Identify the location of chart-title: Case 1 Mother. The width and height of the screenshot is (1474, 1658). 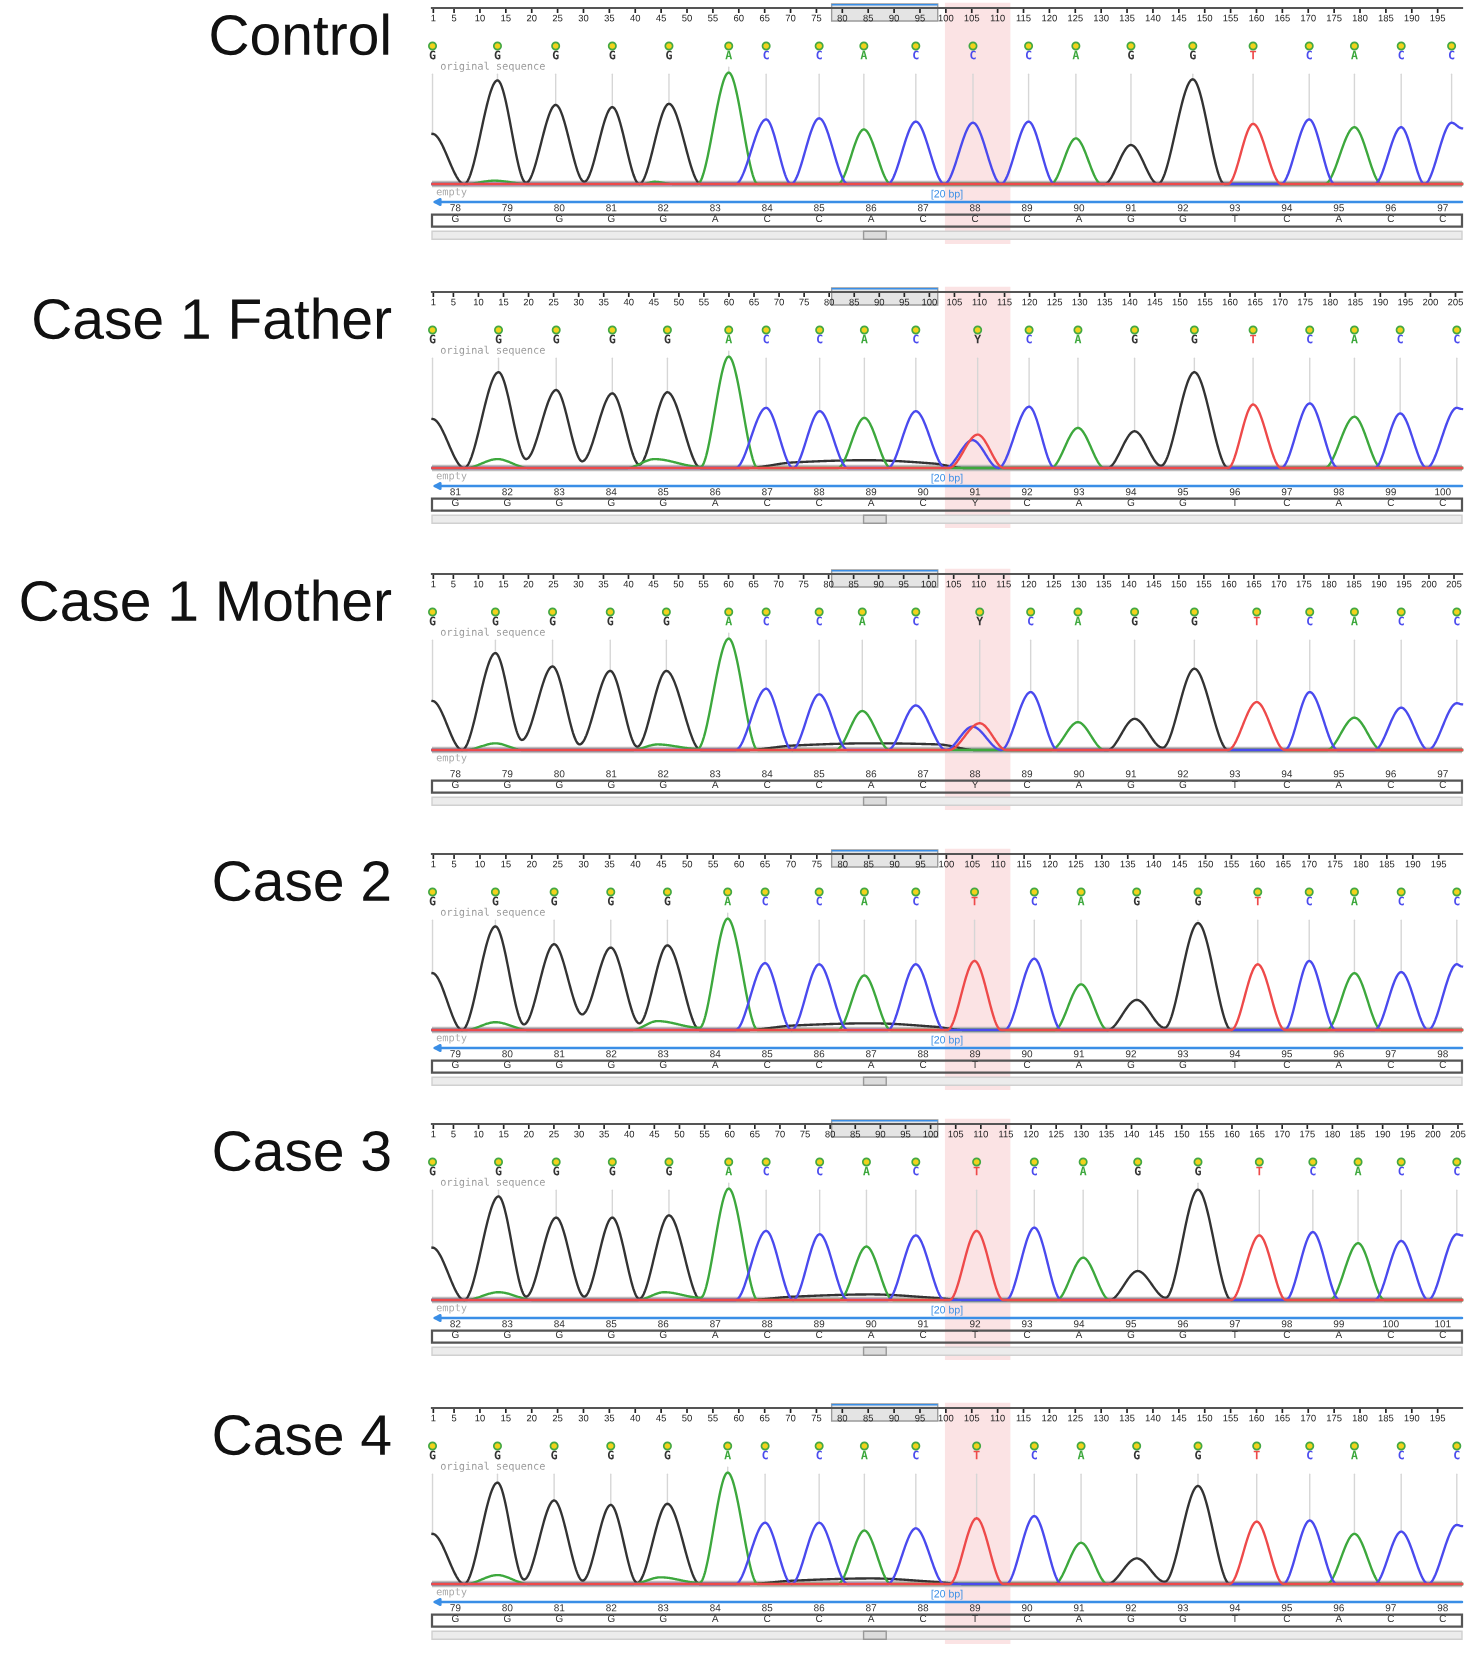
(206, 600).